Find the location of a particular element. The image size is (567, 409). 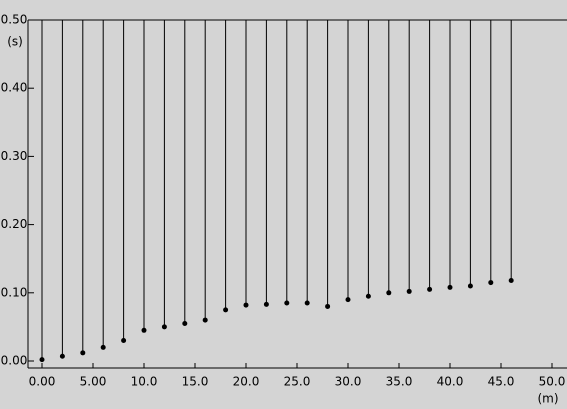

x-tick-label: 25.0 is located at coordinates (297, 382).